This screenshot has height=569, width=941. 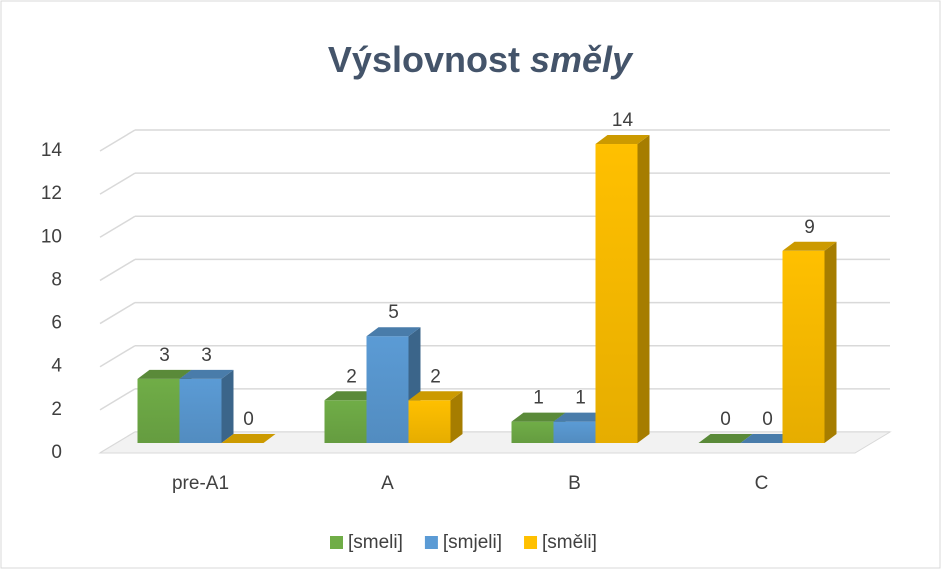 What do you see at coordinates (472, 542) in the screenshot?
I see `legend-label: [smjeli]` at bounding box center [472, 542].